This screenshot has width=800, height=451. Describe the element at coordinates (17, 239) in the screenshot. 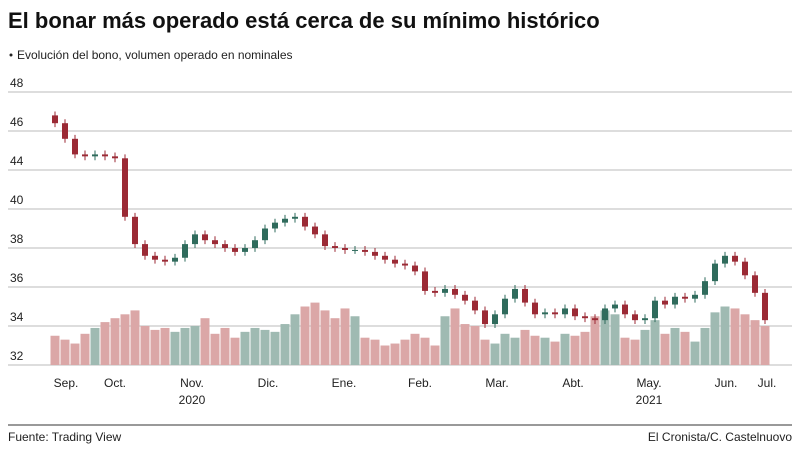

I see `y-tick-label: 38` at that location.